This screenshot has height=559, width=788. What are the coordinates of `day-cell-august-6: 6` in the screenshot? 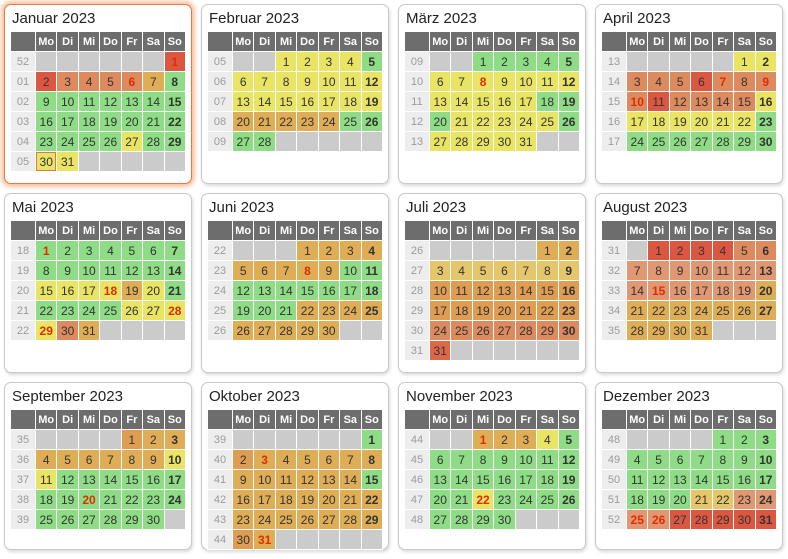 It's located at (766, 250).